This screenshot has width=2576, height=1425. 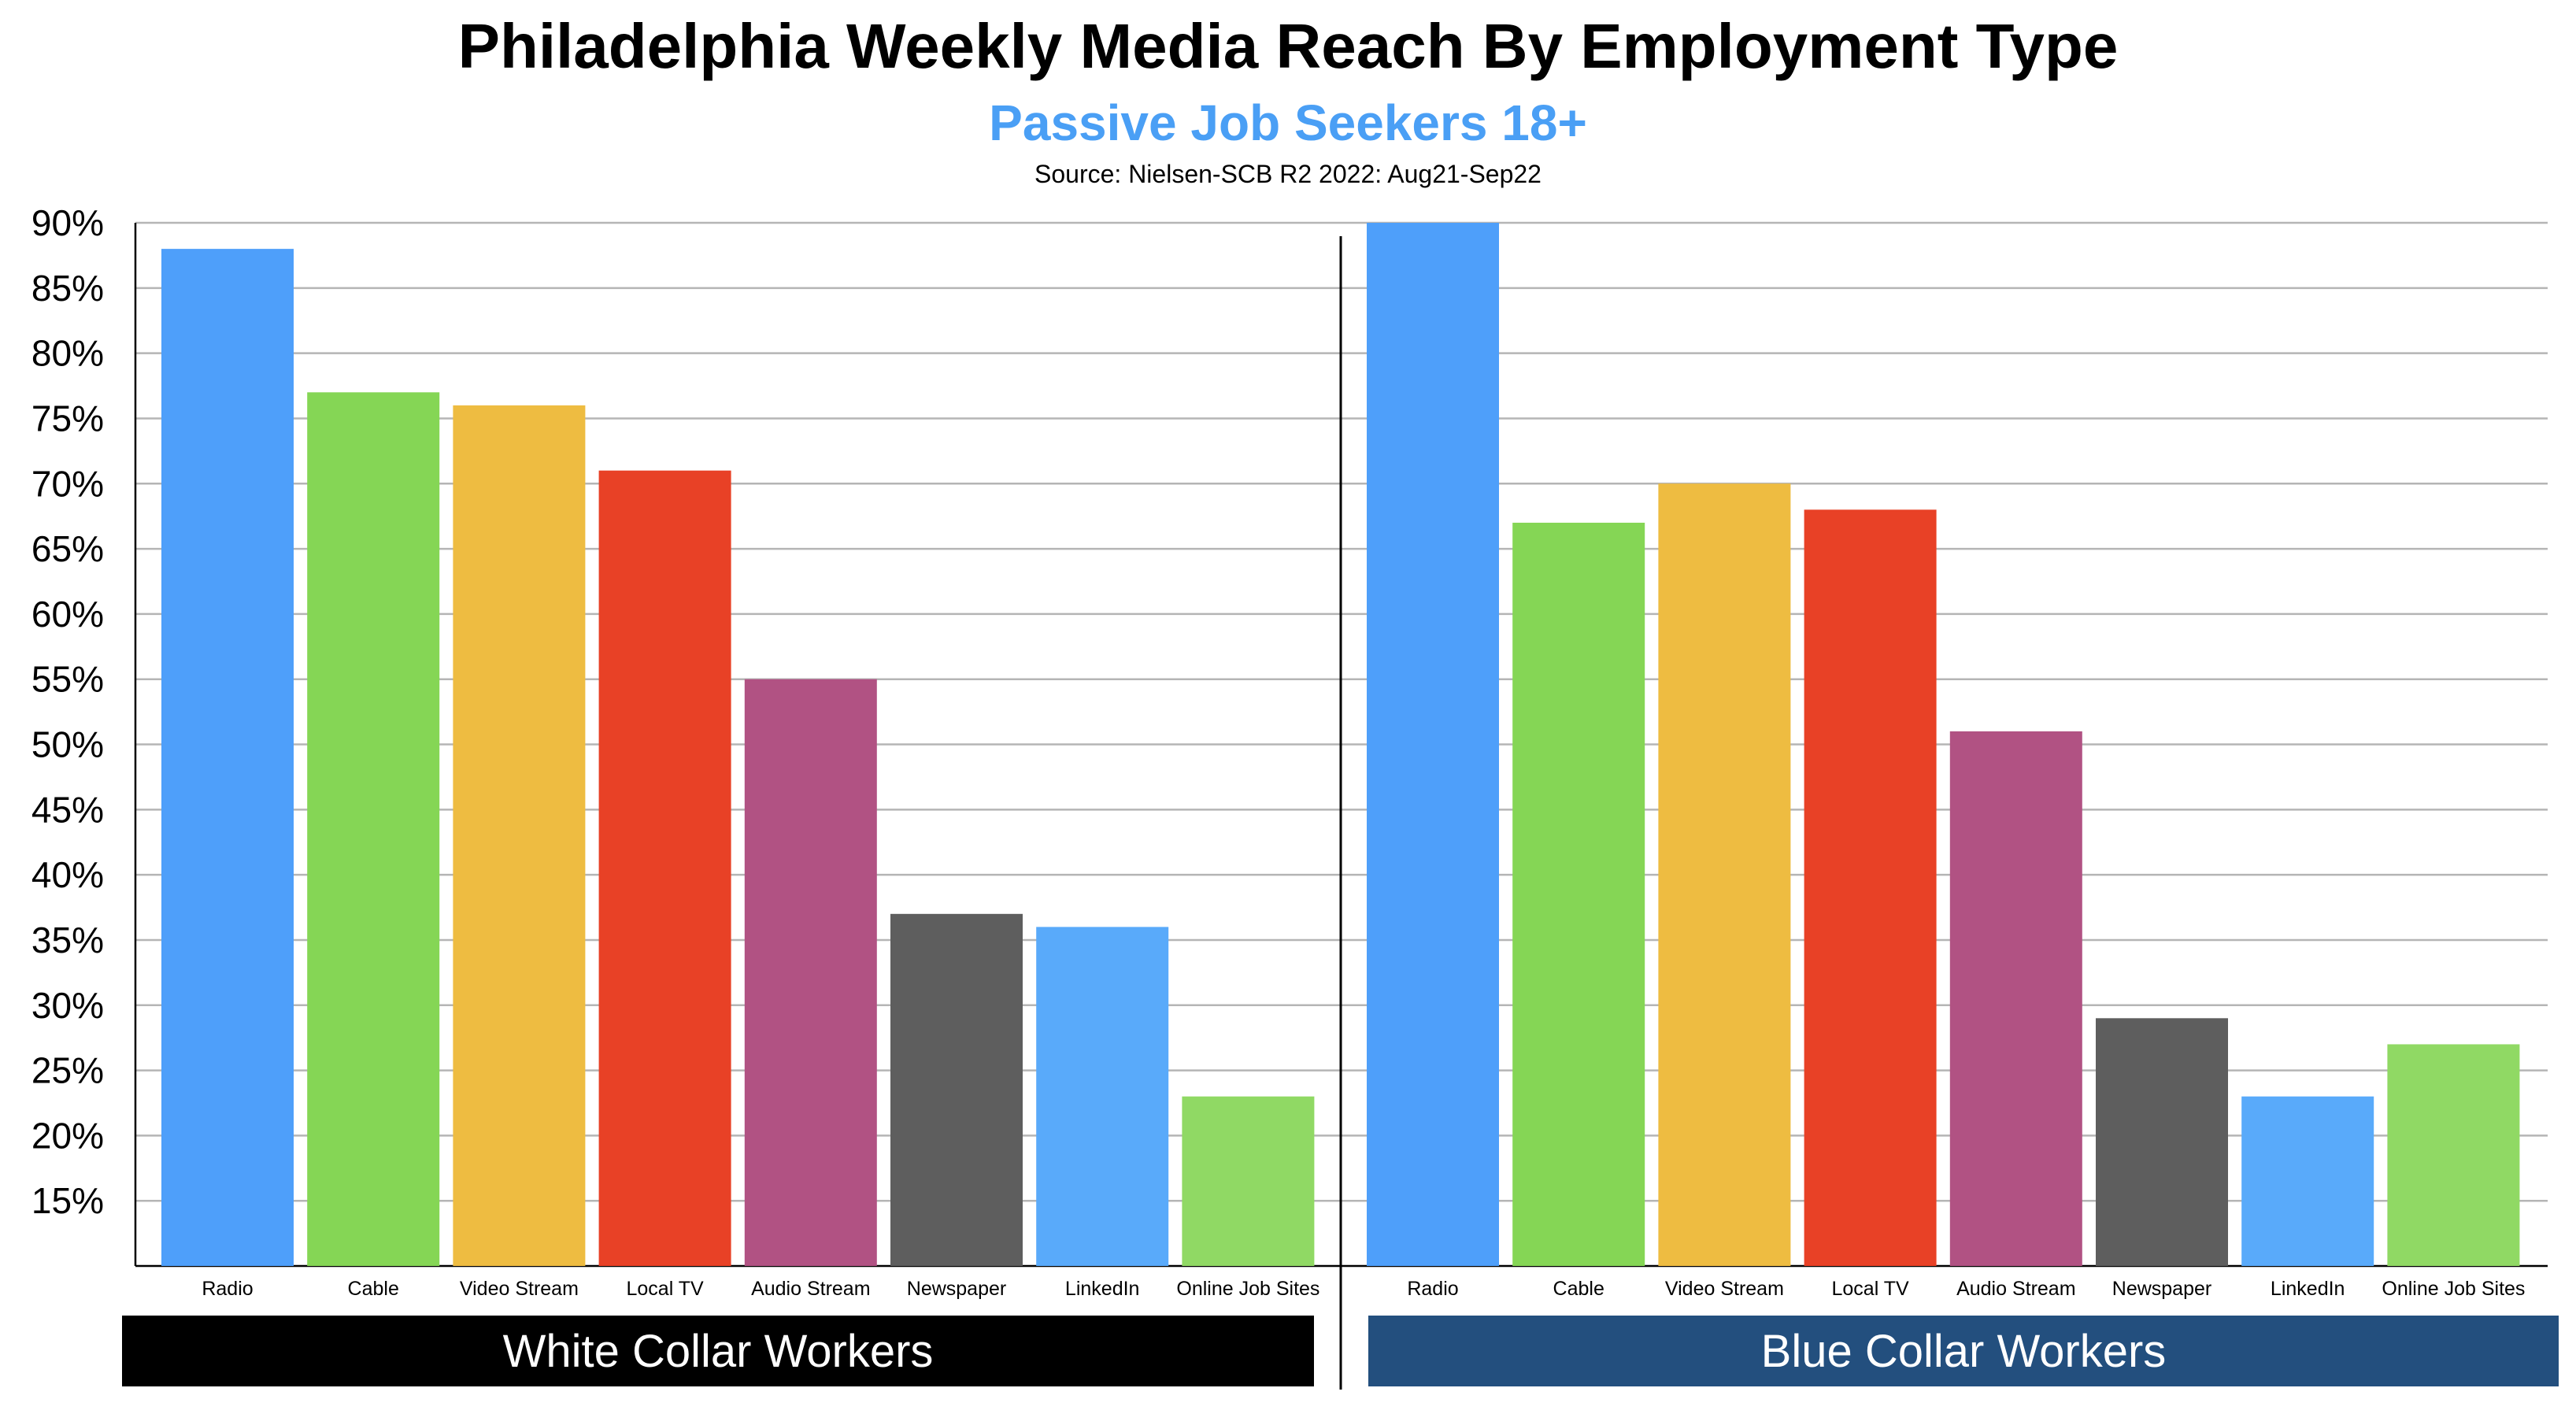 I want to click on y-tick-label: 50%, so click(x=67, y=744).